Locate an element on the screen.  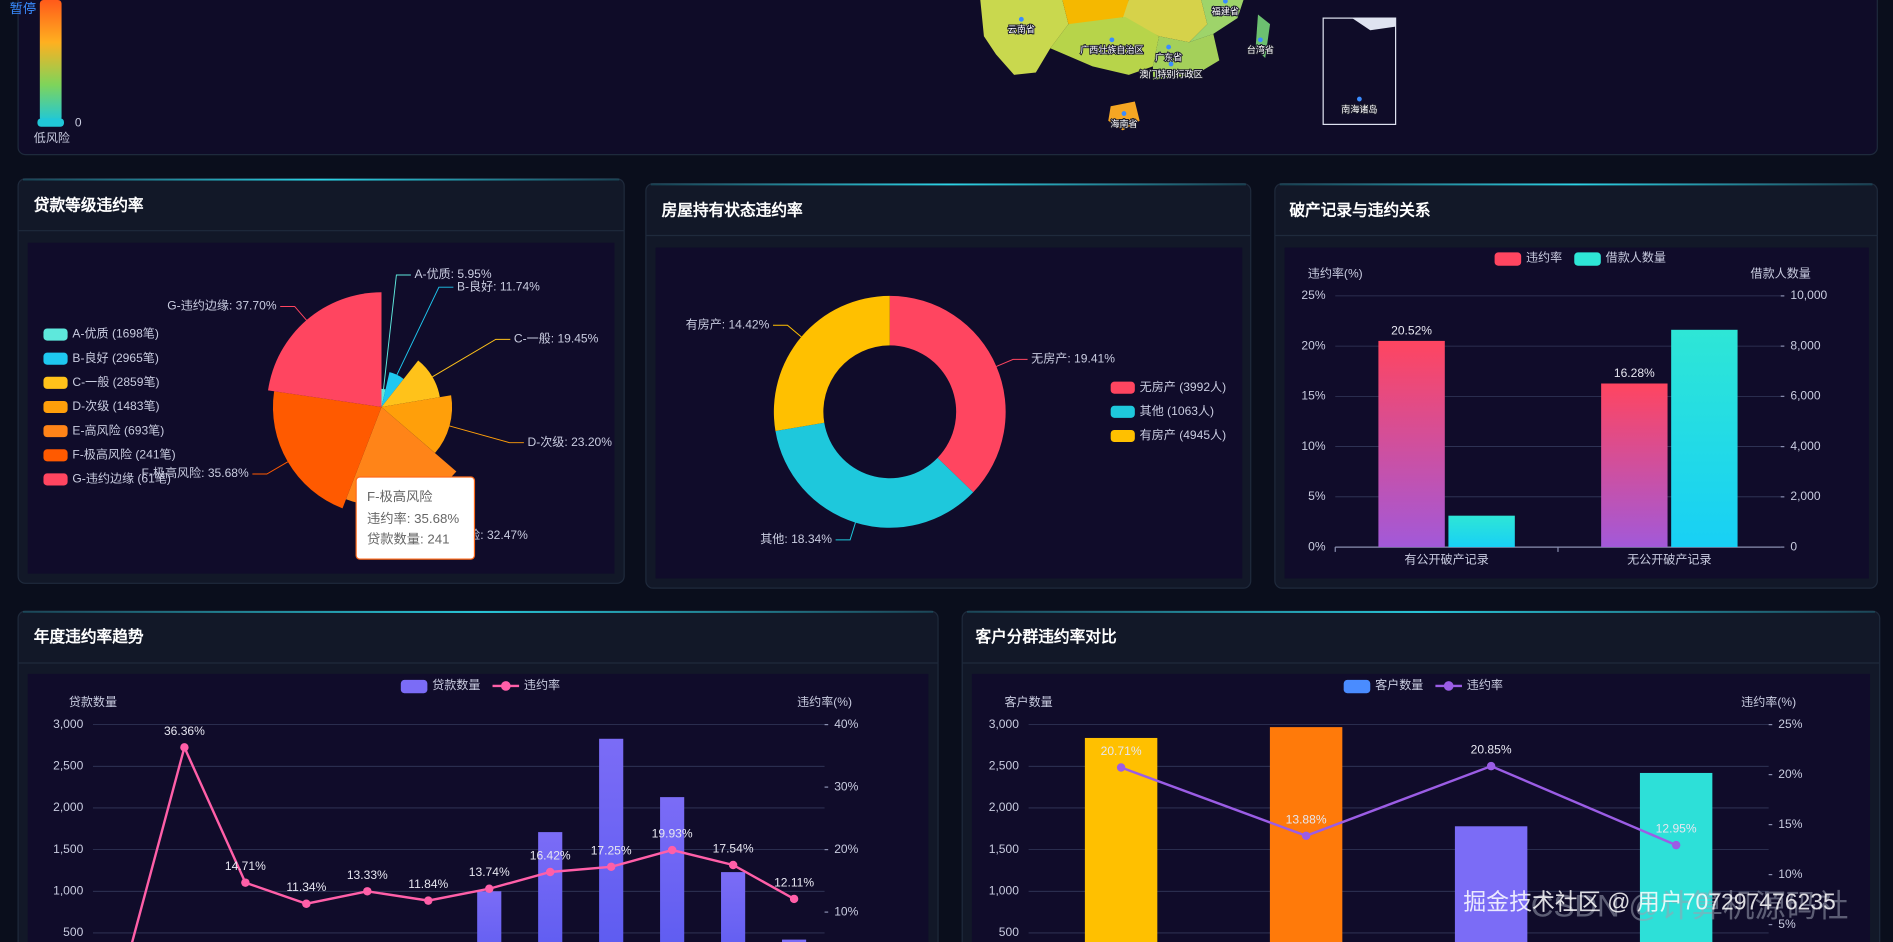
legend-label: G-违约边缘 (61笔) is located at coordinates (121, 478).